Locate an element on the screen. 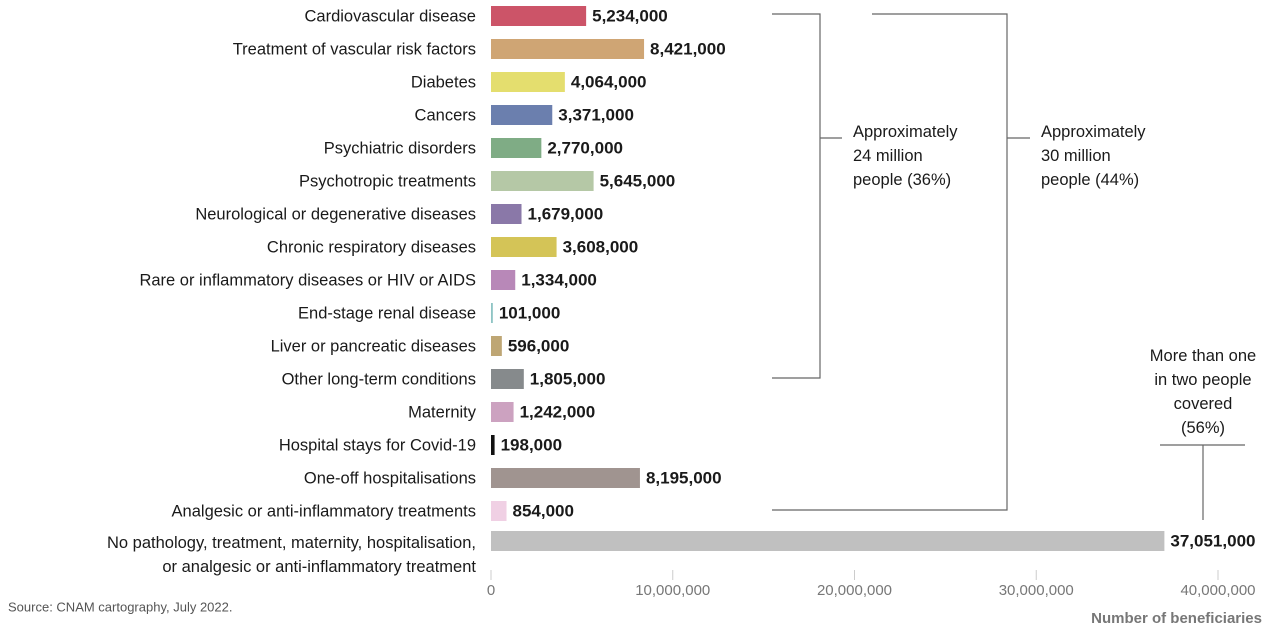 This screenshot has height=630, width=1279. bracket-24m is located at coordinates (807, 196).